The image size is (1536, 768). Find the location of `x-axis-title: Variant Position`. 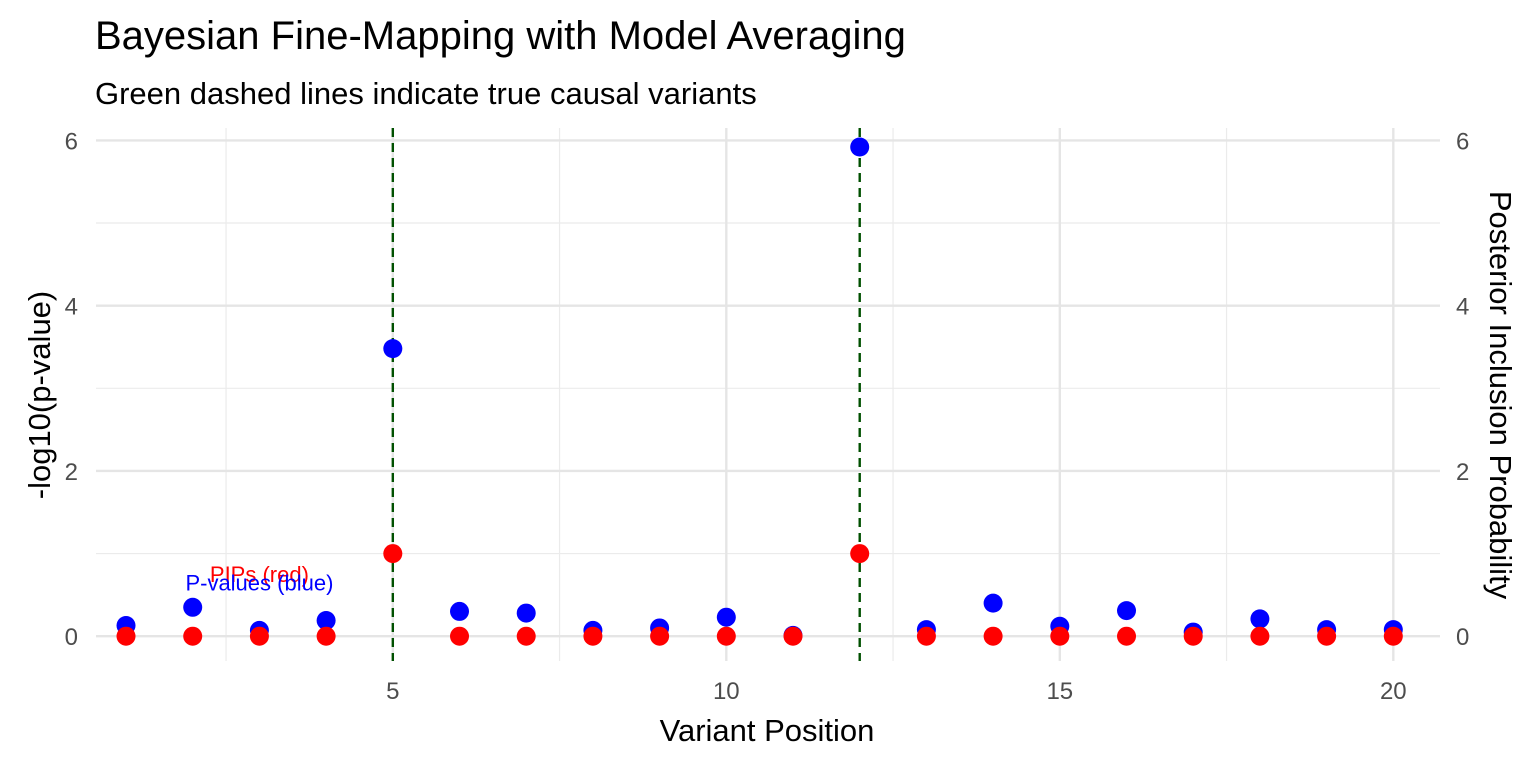

x-axis-title: Variant Position is located at coordinates (767, 730).